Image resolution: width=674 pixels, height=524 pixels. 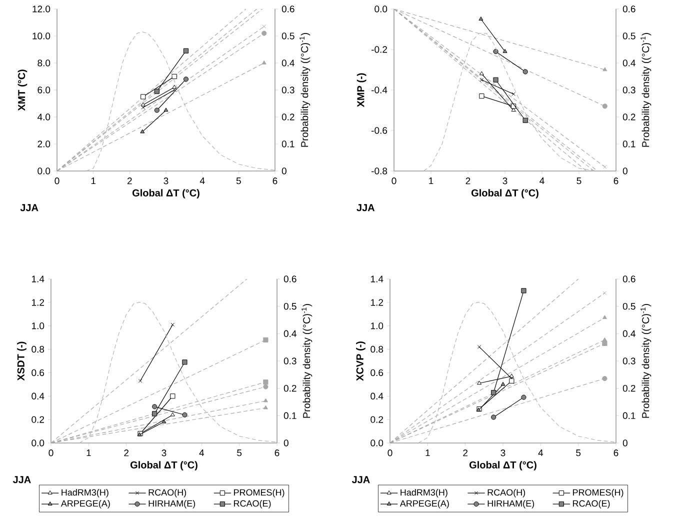 I want to click on y-axis-title: XMT (°C), so click(x=23, y=90).